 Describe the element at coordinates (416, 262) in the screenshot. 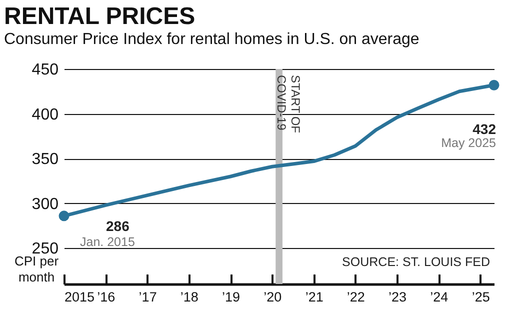

I see `annotation: SOURCE: ST. LOUIS FED` at that location.